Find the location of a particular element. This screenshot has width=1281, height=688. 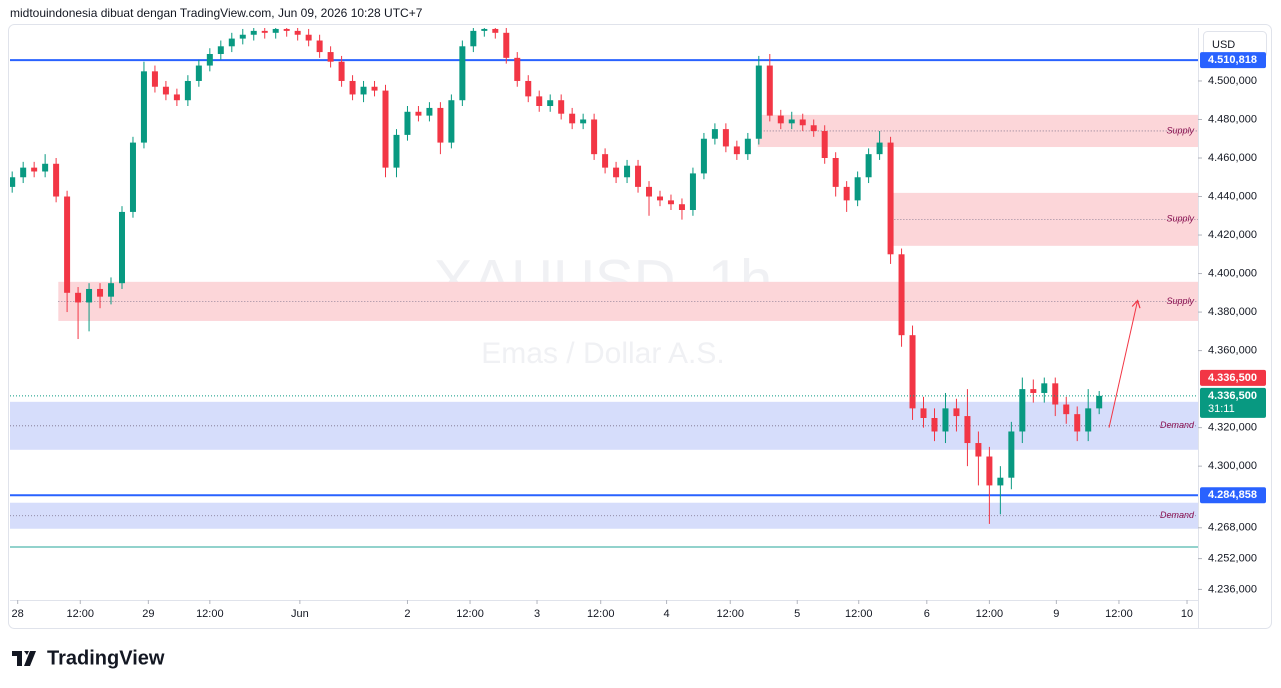

brand-logo is located at coordinates (24, 658).